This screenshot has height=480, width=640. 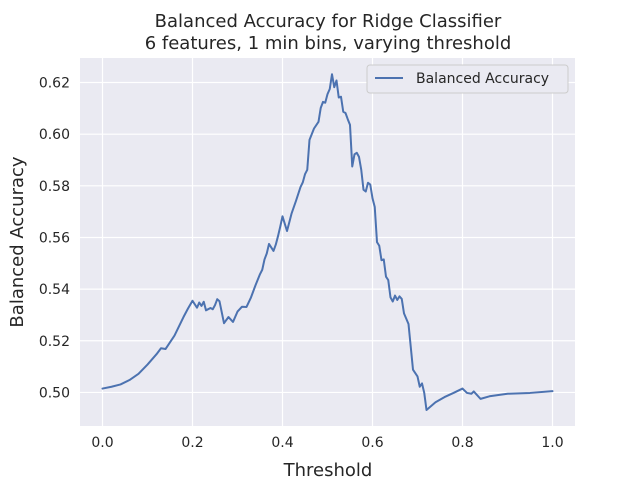 I want to click on x-tick-label: 0.2, so click(x=192, y=443).